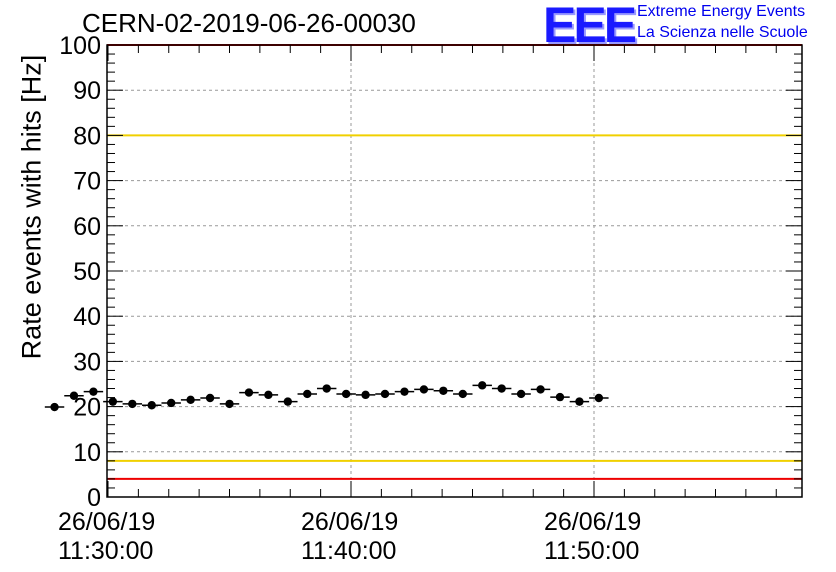  I want to click on x-tick-label: 26/06/19 11:30:00, so click(106, 537).